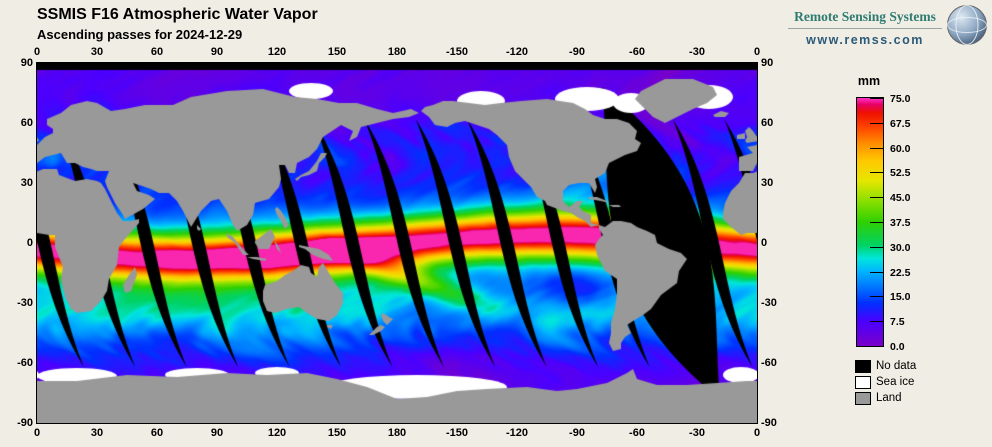  I want to click on lon-axis-top: 0 30 60 90 120 150 180 -150 -120 -90 -60 -30 0, so click(397, 52).